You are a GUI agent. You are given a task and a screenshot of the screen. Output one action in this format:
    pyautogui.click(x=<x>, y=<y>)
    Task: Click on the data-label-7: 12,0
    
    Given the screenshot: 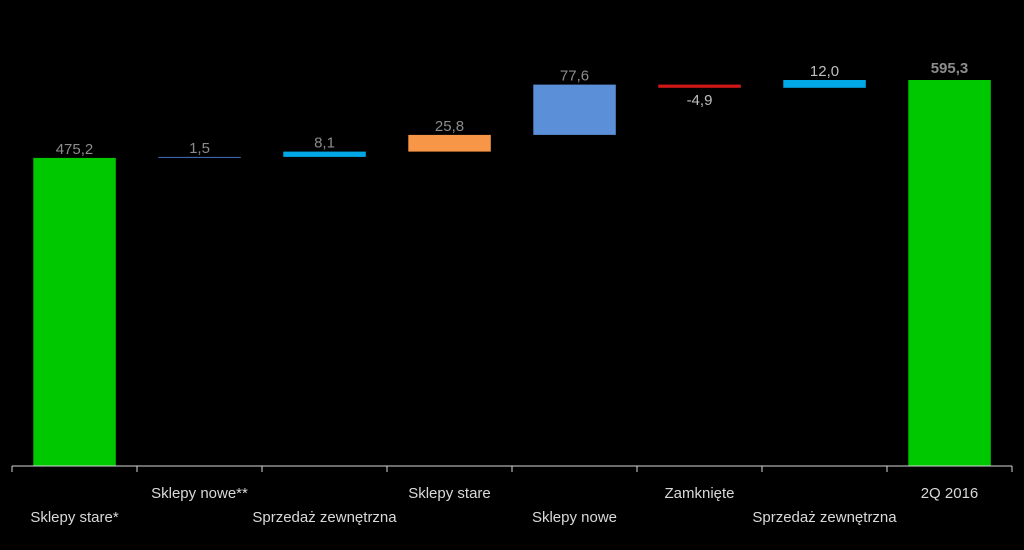 What is the action you would take?
    pyautogui.click(x=824, y=71)
    